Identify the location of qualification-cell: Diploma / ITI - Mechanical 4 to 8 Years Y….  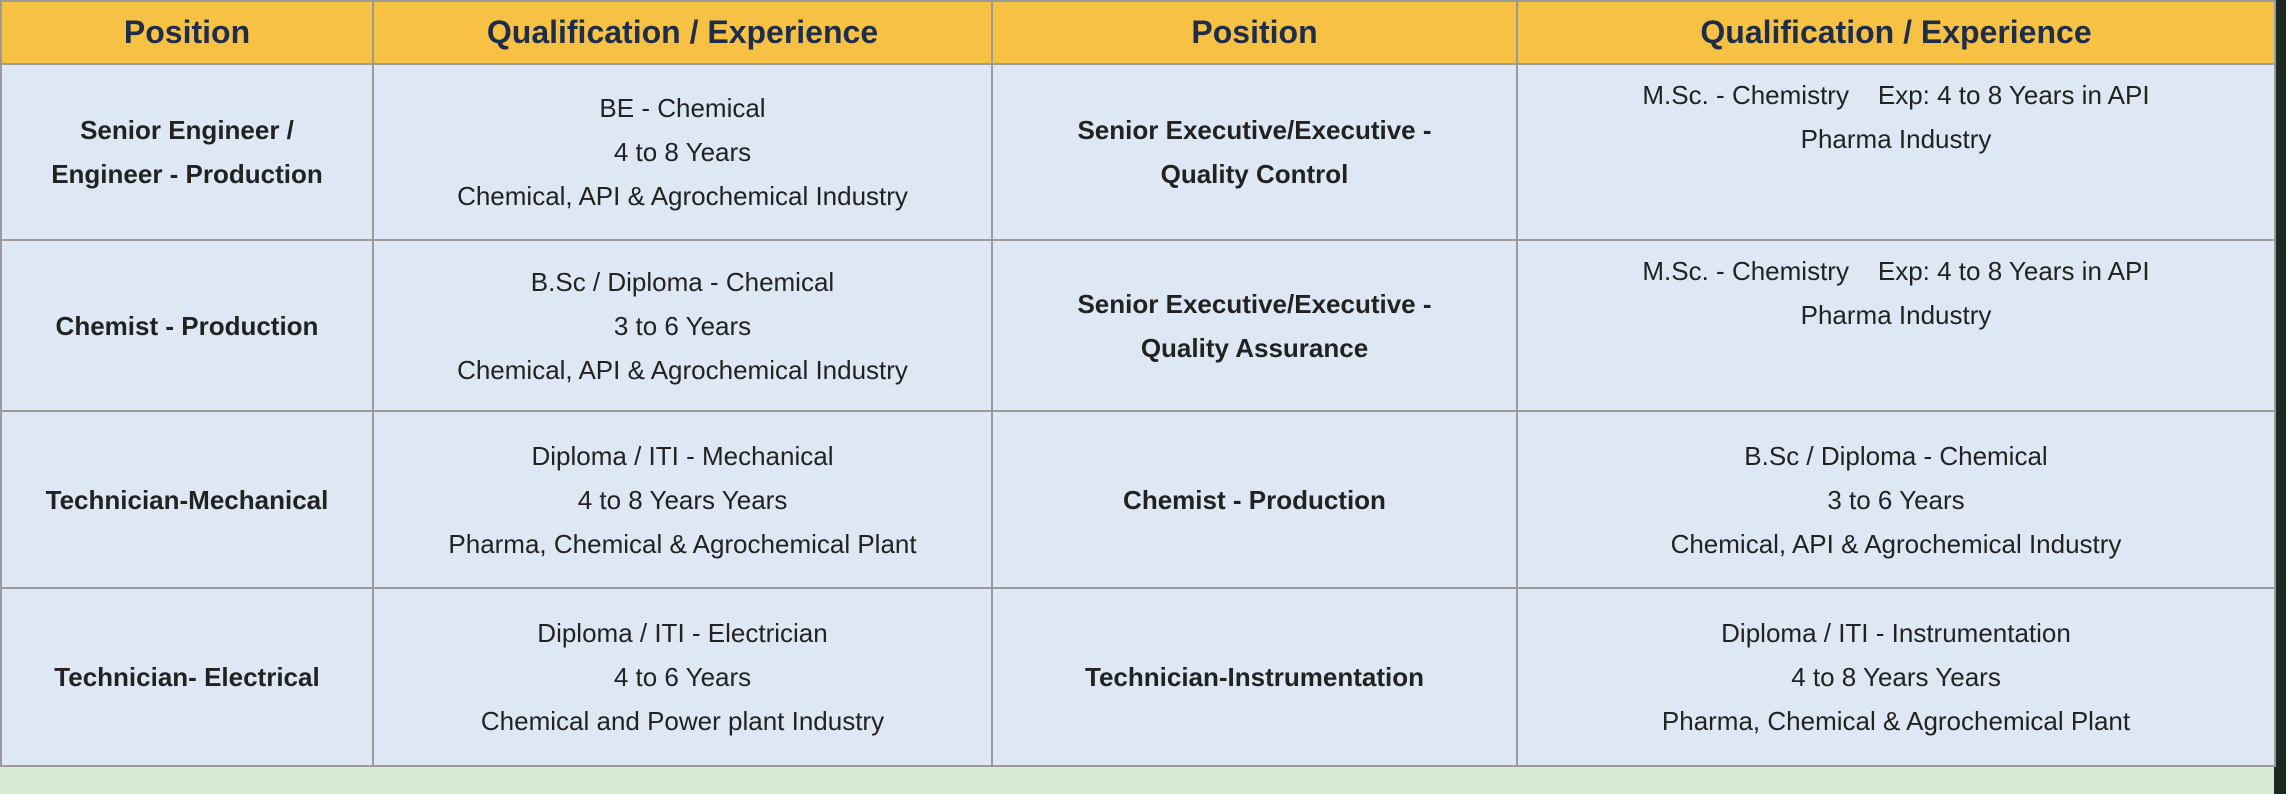
(682, 499).